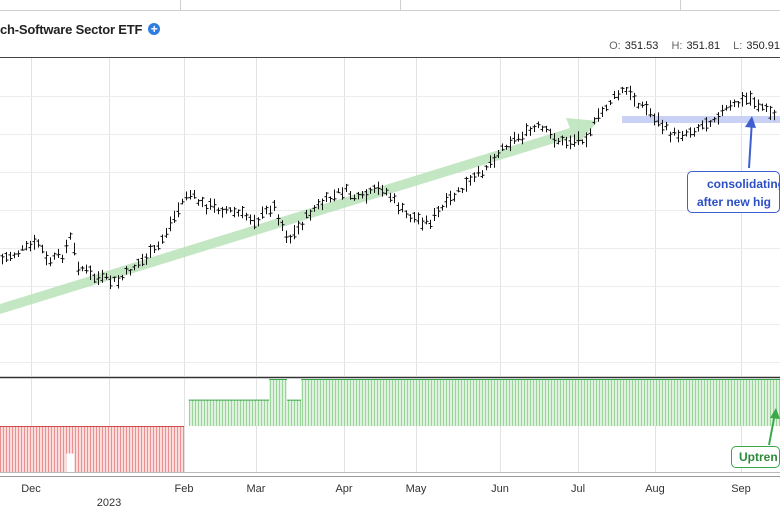 This screenshot has width=780, height=516. I want to click on consolidating-callout: consolidating after new hig, so click(733, 192).